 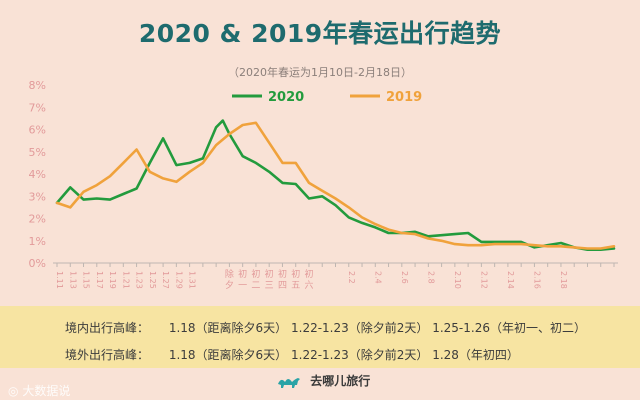 What do you see at coordinates (457, 280) in the screenshot?
I see `x-tick-label: 2.10` at bounding box center [457, 280].